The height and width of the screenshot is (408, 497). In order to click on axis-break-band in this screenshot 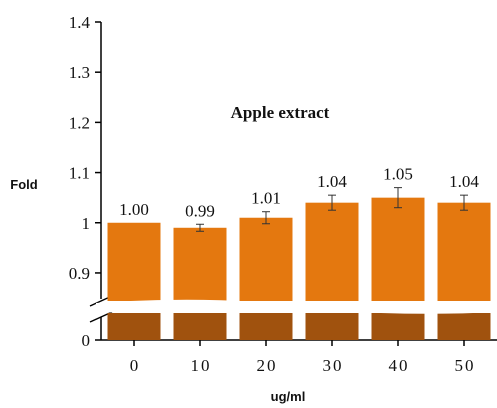, I will do `click(296, 306)`.